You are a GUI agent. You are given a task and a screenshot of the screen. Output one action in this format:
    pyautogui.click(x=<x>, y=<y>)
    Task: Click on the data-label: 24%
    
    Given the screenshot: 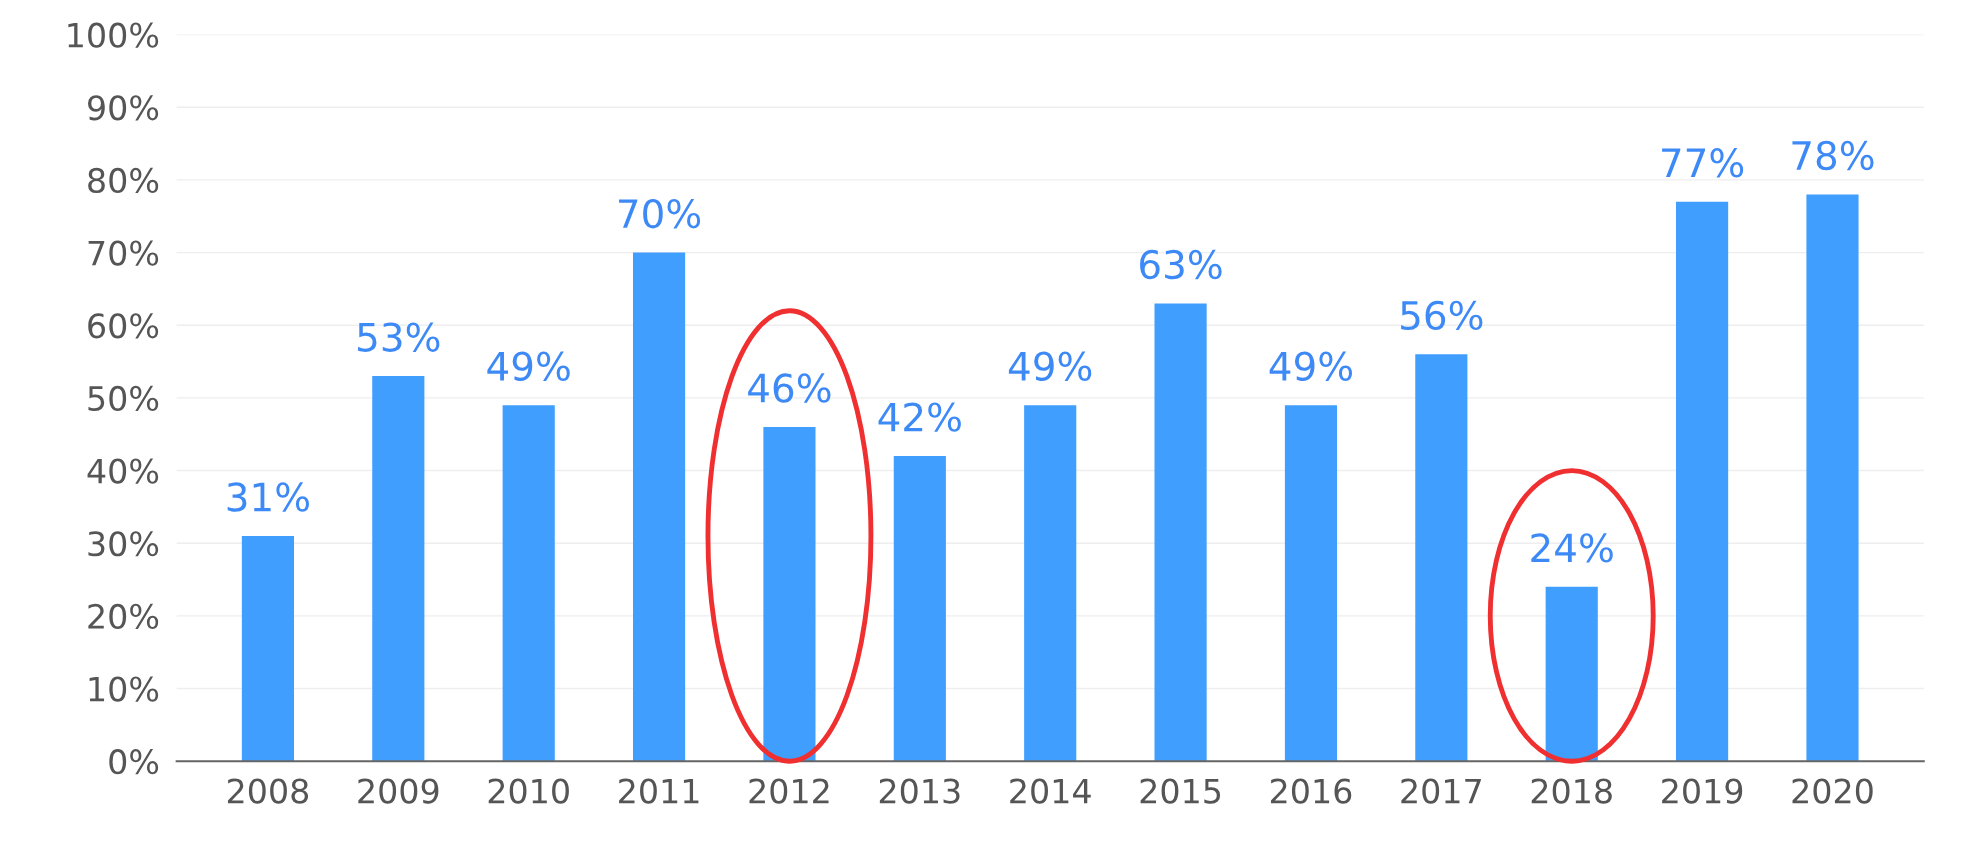 What is the action you would take?
    pyautogui.click(x=1572, y=548)
    